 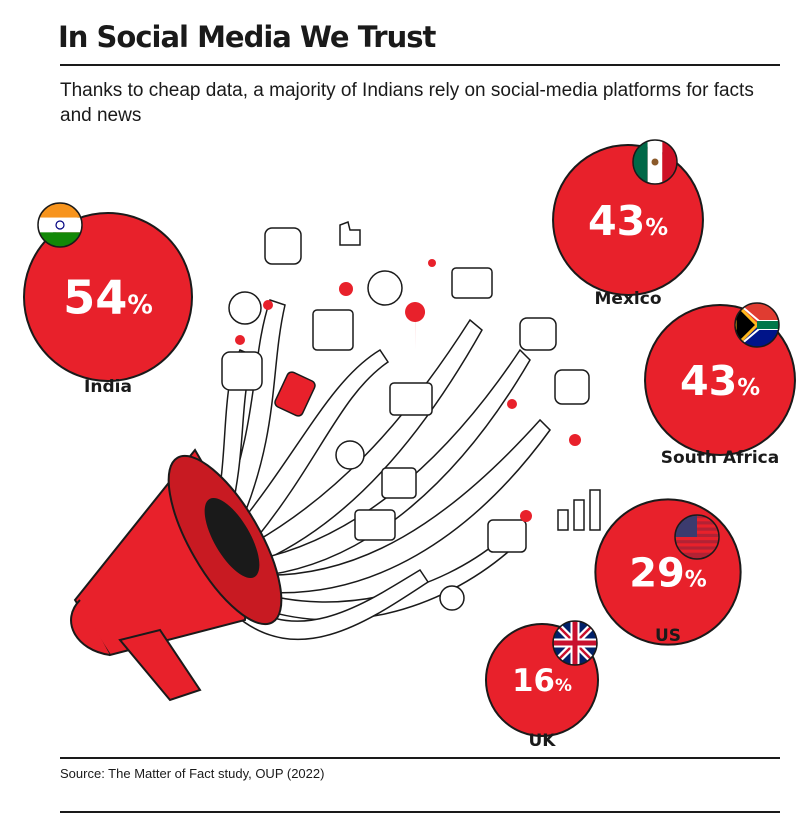 I want to click on value-label: 54%, so click(x=108, y=298).